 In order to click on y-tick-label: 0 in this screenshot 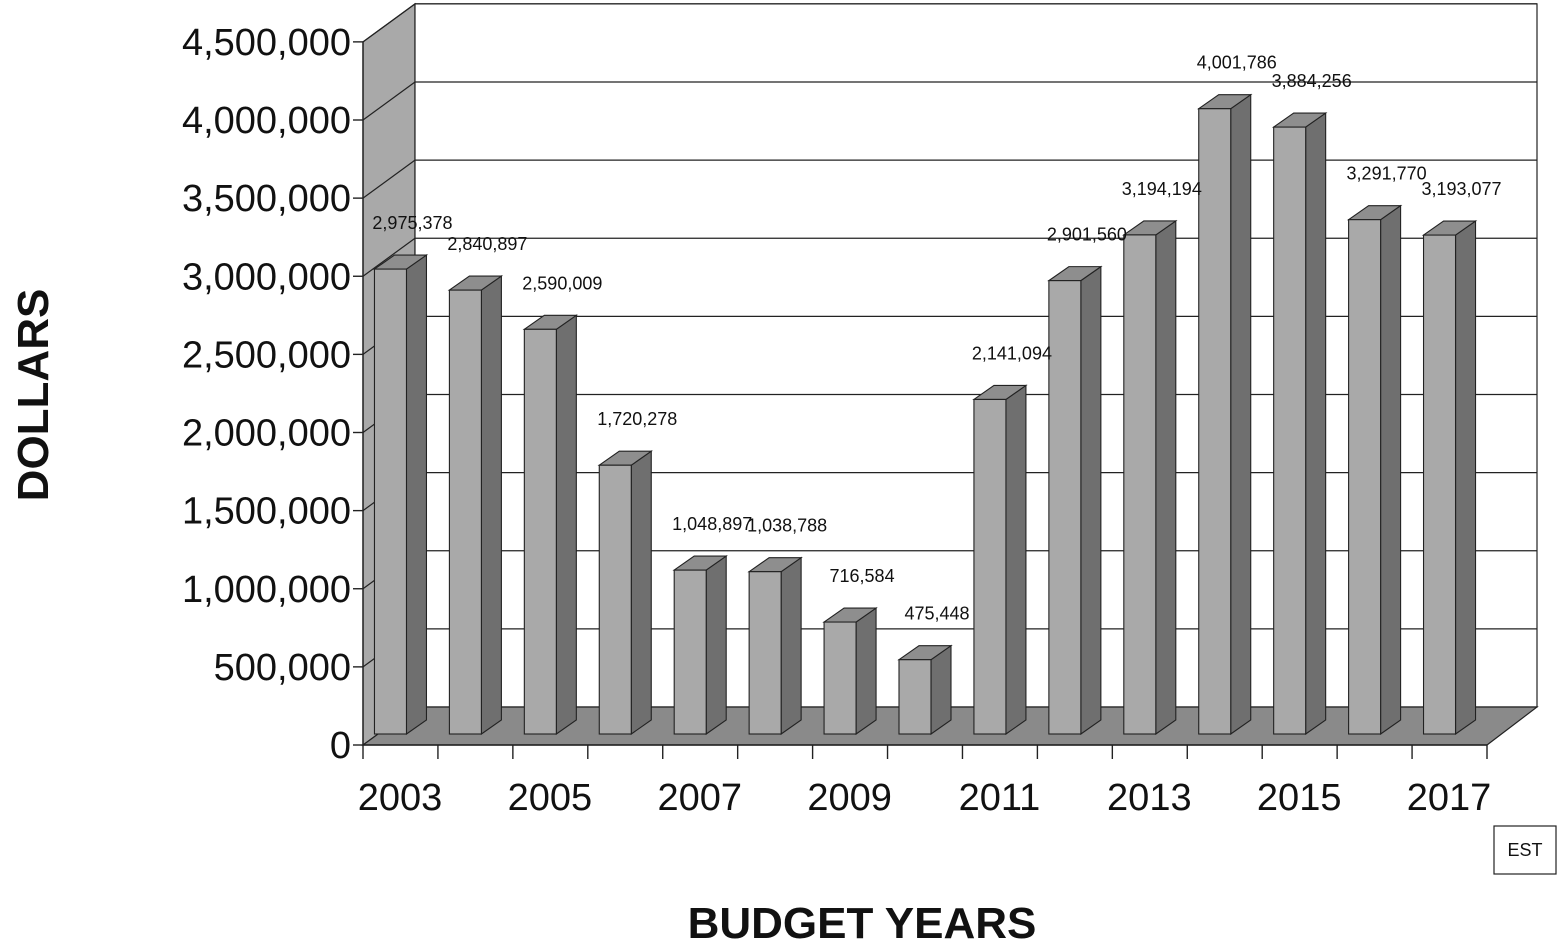, I will do `click(340, 746)`.